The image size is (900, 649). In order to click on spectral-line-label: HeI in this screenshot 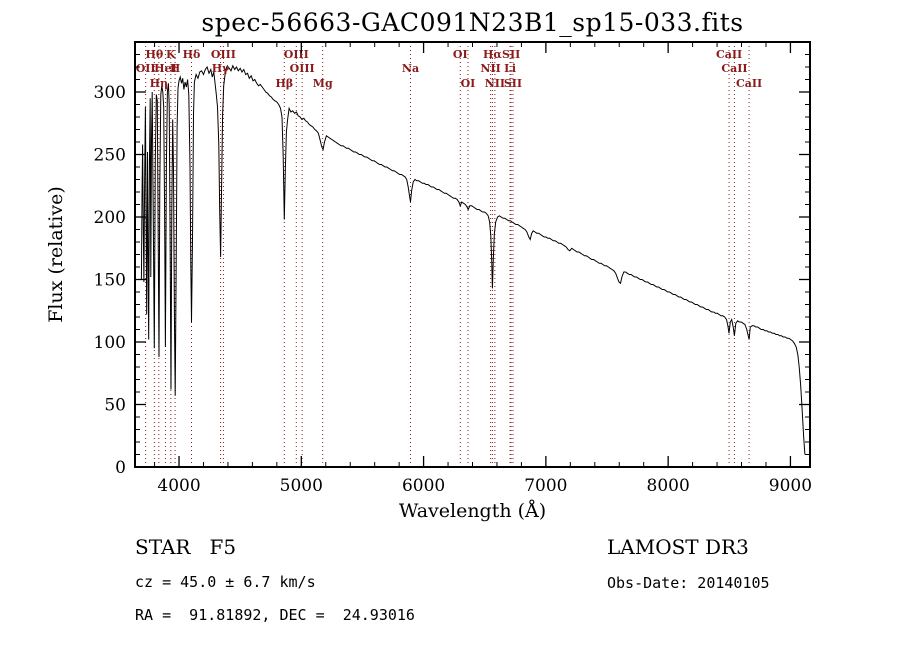, I will do `click(165, 68)`.